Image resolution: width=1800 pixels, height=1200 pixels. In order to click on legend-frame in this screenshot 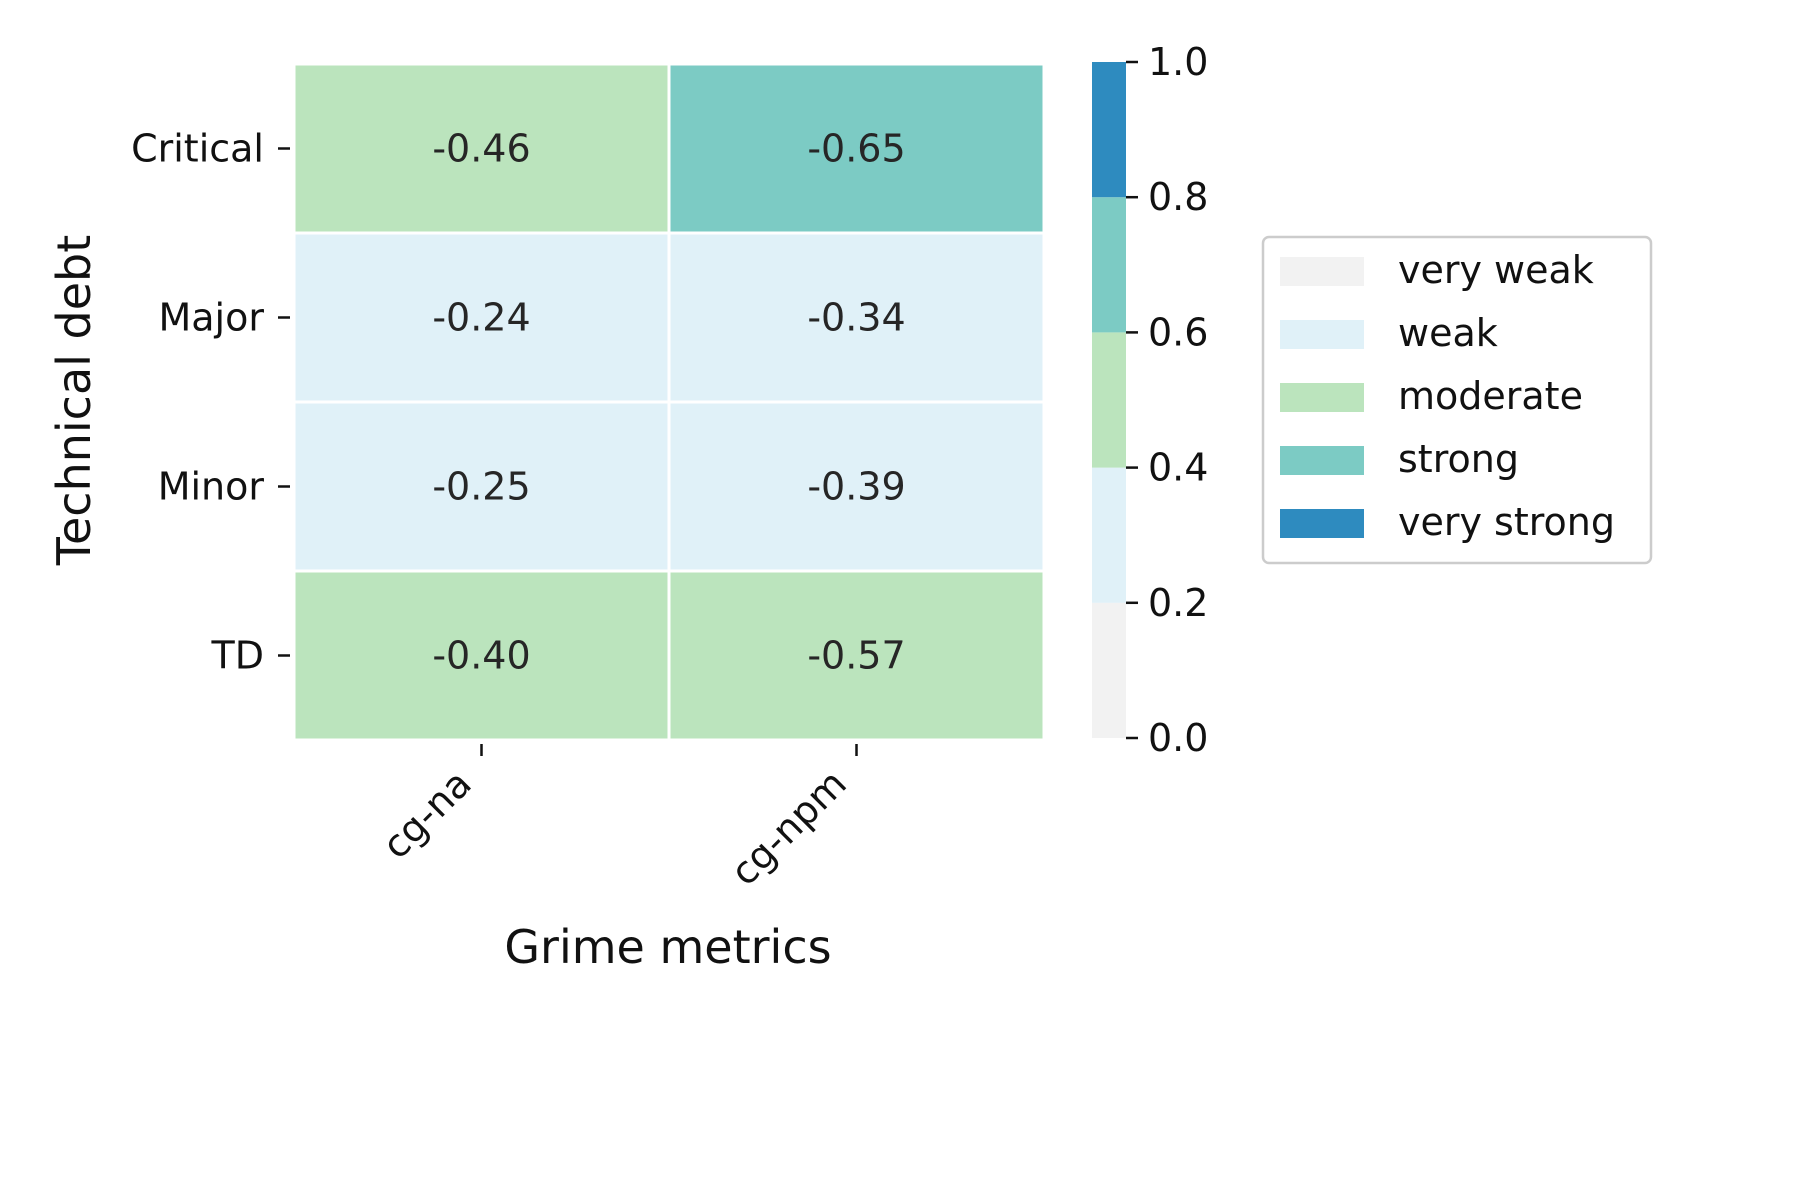, I will do `click(1457, 400)`.